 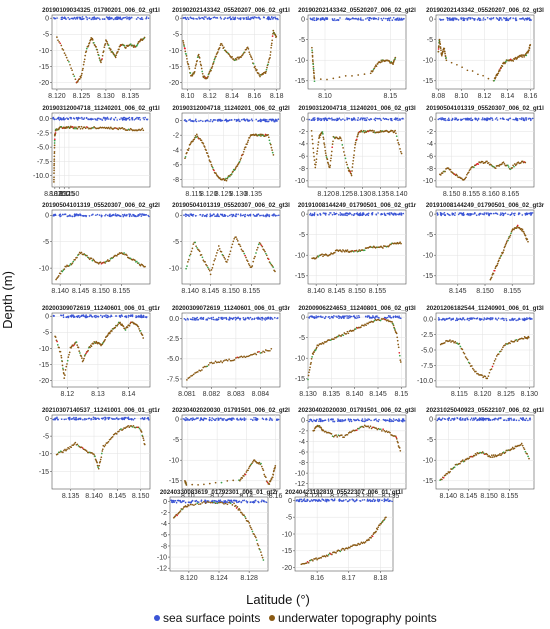 I want to click on x-tick-label: 8.1150, so click(x=69, y=194).